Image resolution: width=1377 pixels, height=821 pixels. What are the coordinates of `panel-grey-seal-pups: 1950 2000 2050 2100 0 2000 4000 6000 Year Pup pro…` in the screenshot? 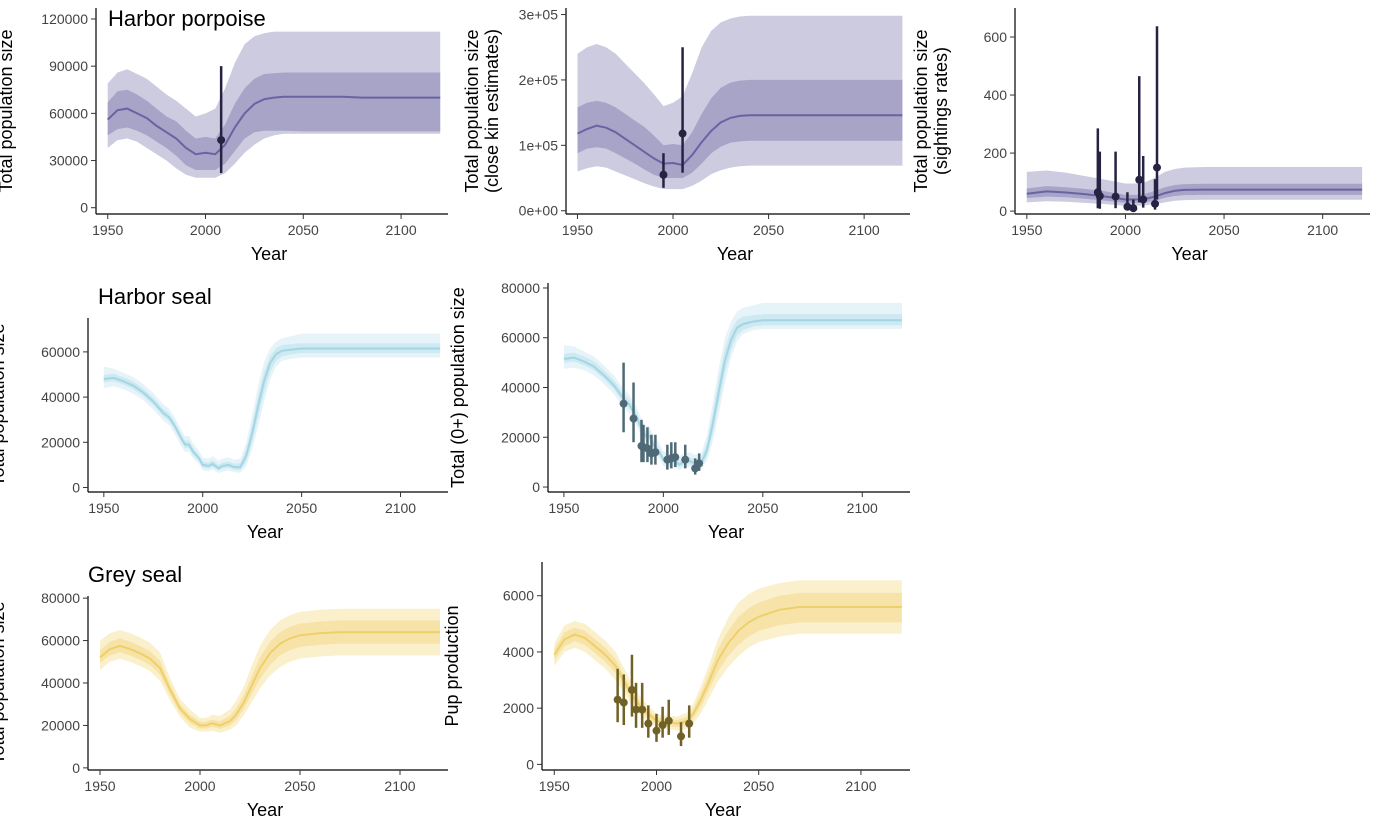 It's located at (676, 691).